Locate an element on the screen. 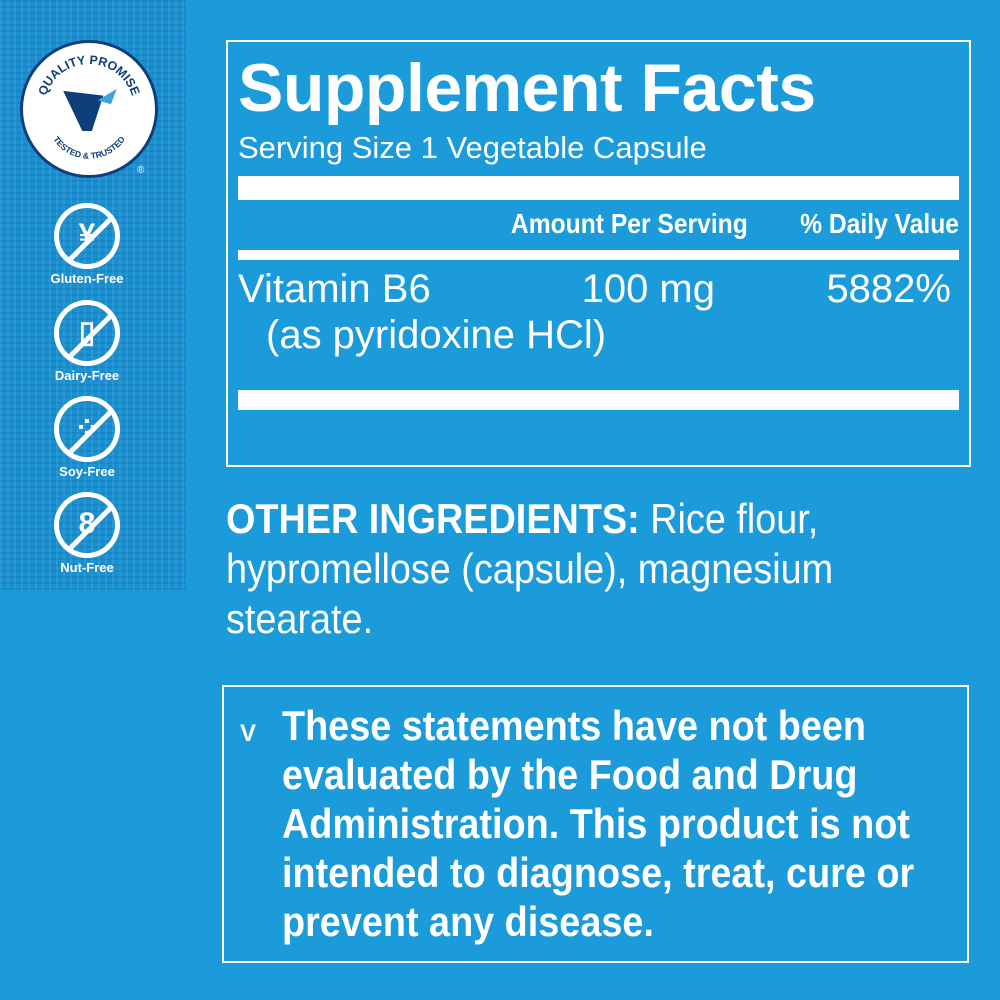  quality-promise-seal: QUALITY PROMISE TESTED & TRUSTED is located at coordinates (89, 109).